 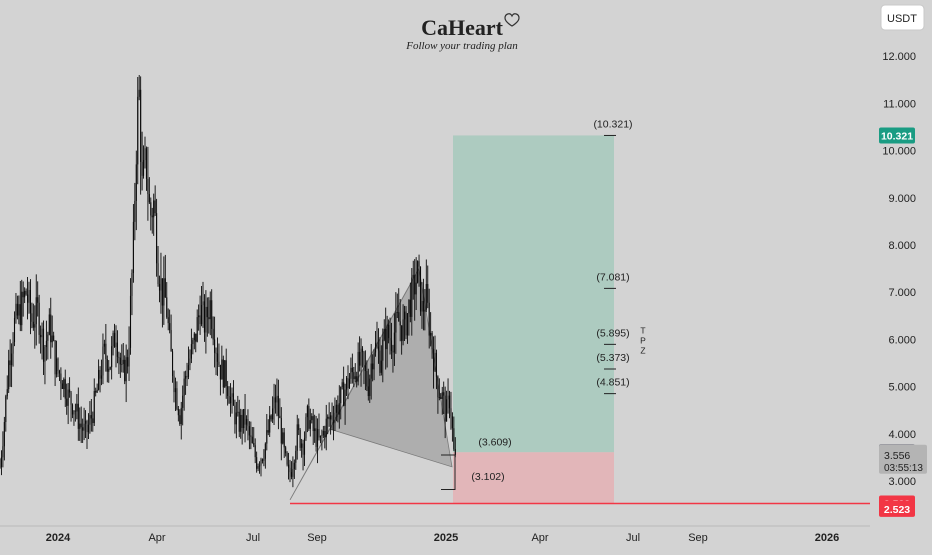 What do you see at coordinates (899, 104) in the screenshot?
I see `y-tick-label: 11.000` at bounding box center [899, 104].